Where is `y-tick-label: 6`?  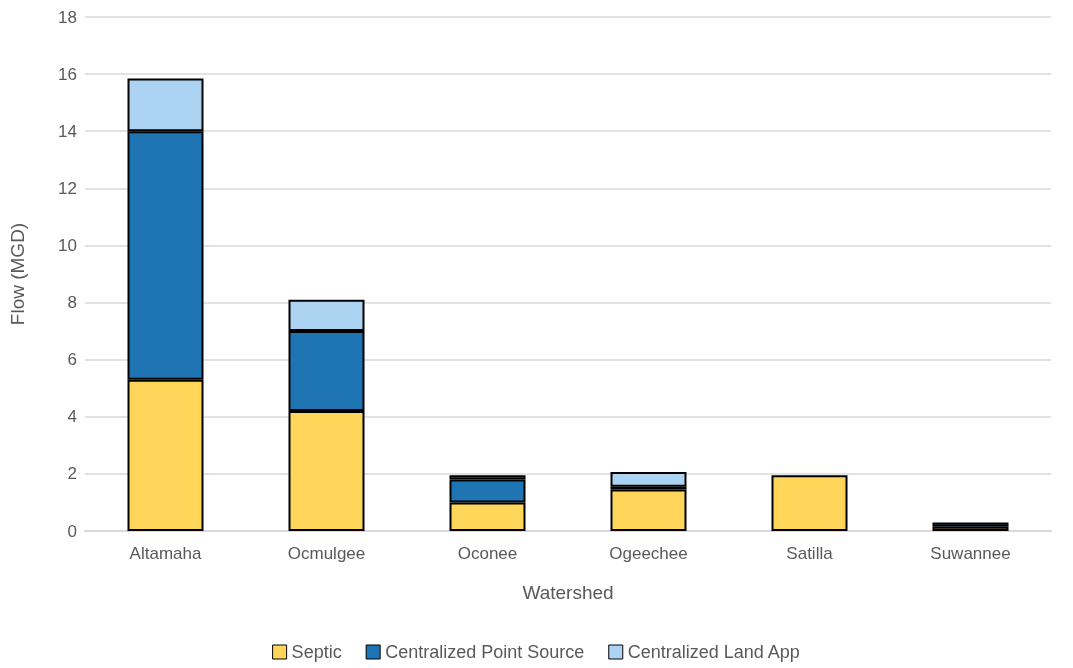
y-tick-label: 6 is located at coordinates (72, 360).